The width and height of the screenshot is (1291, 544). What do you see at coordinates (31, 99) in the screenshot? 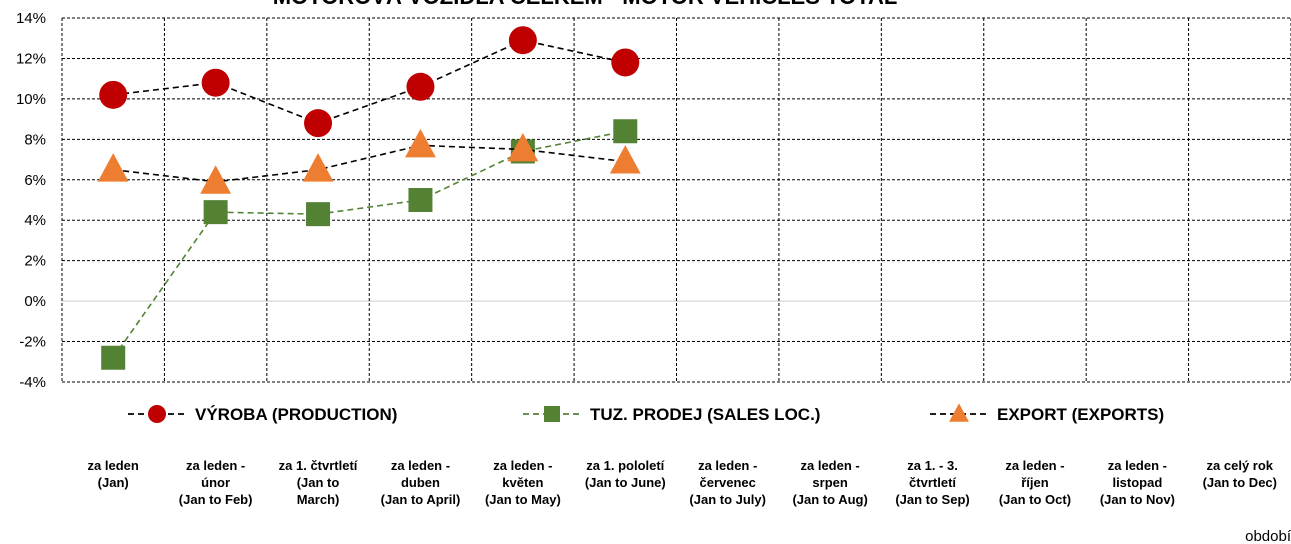
I see `y-tick-label: 10%` at bounding box center [31, 99].